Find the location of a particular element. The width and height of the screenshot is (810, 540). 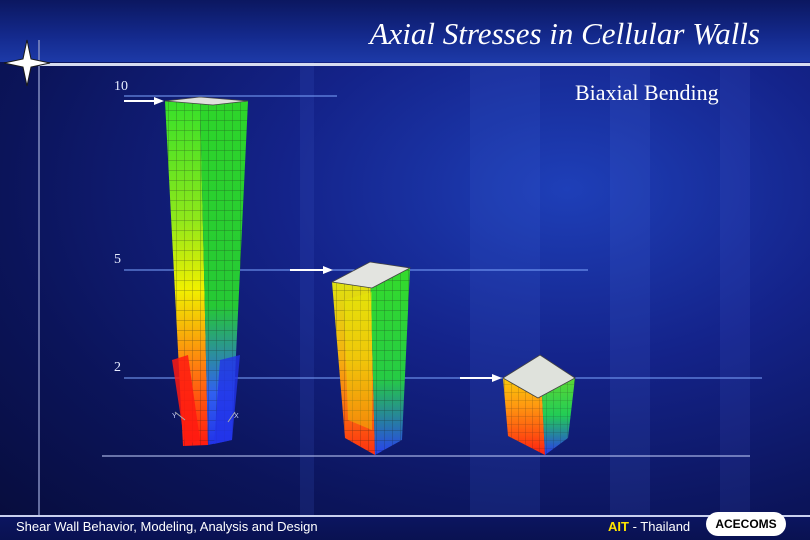

slide-title: Axial Stresses in Cellular Walls is located at coordinates (564, 33).